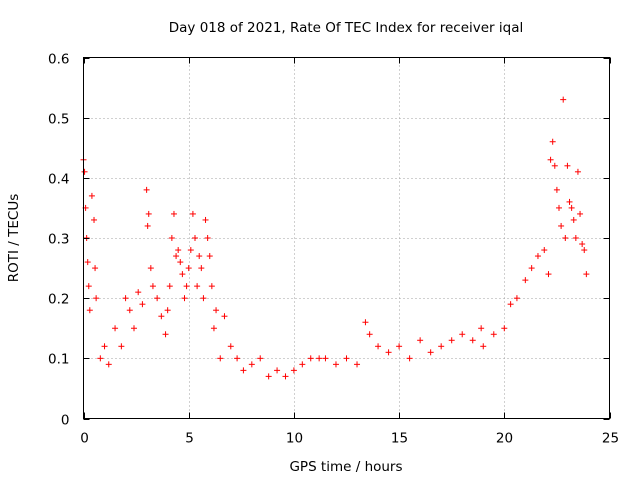  What do you see at coordinates (610, 439) in the screenshot?
I see `x-tick-label: 25` at bounding box center [610, 439].